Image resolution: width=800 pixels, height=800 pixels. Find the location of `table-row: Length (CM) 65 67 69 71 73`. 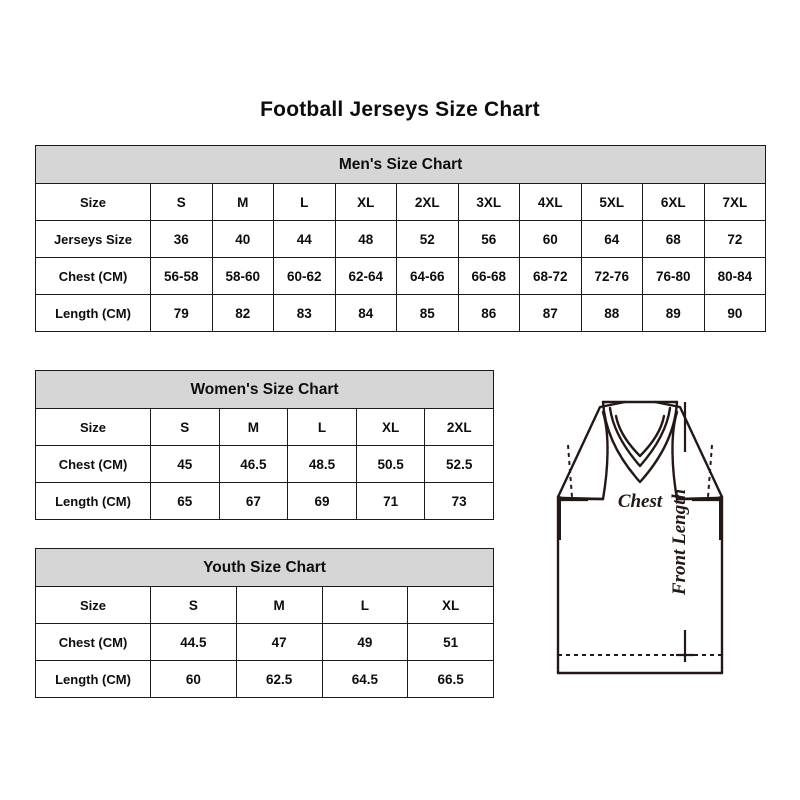

table-row: Length (CM) 65 67 69 71 73 is located at coordinates (265, 501).